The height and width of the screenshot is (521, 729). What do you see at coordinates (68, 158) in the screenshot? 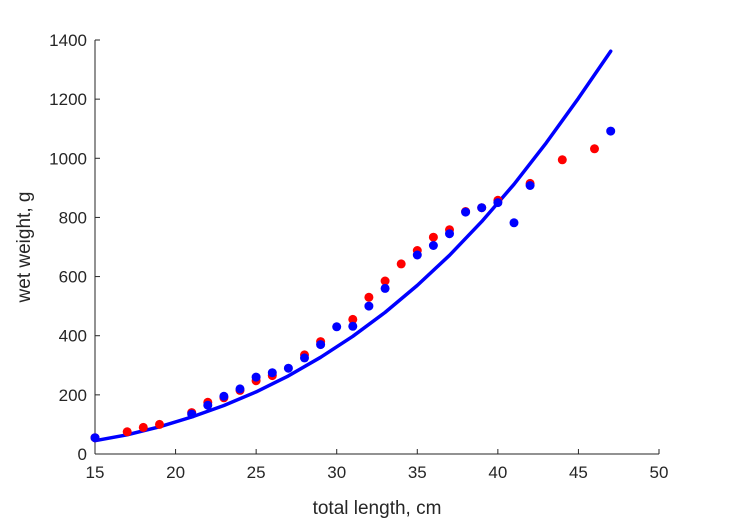
I see `y-tick-label: 1000` at bounding box center [68, 158].